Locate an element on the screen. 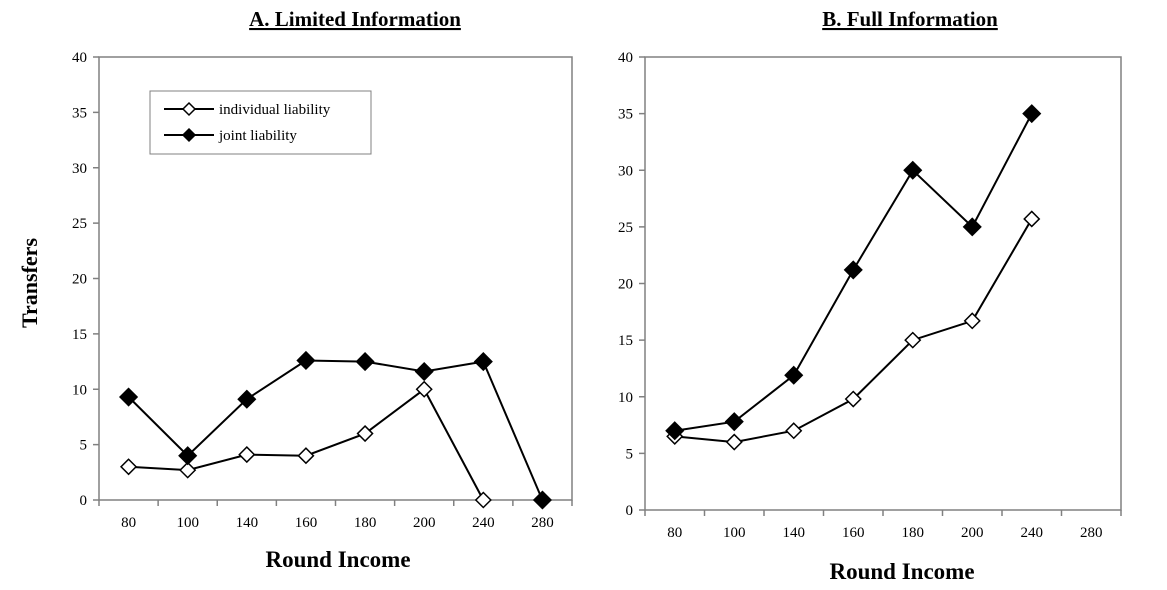 This screenshot has height=590, width=1167. legend: individual liability joint liability is located at coordinates (260, 122).